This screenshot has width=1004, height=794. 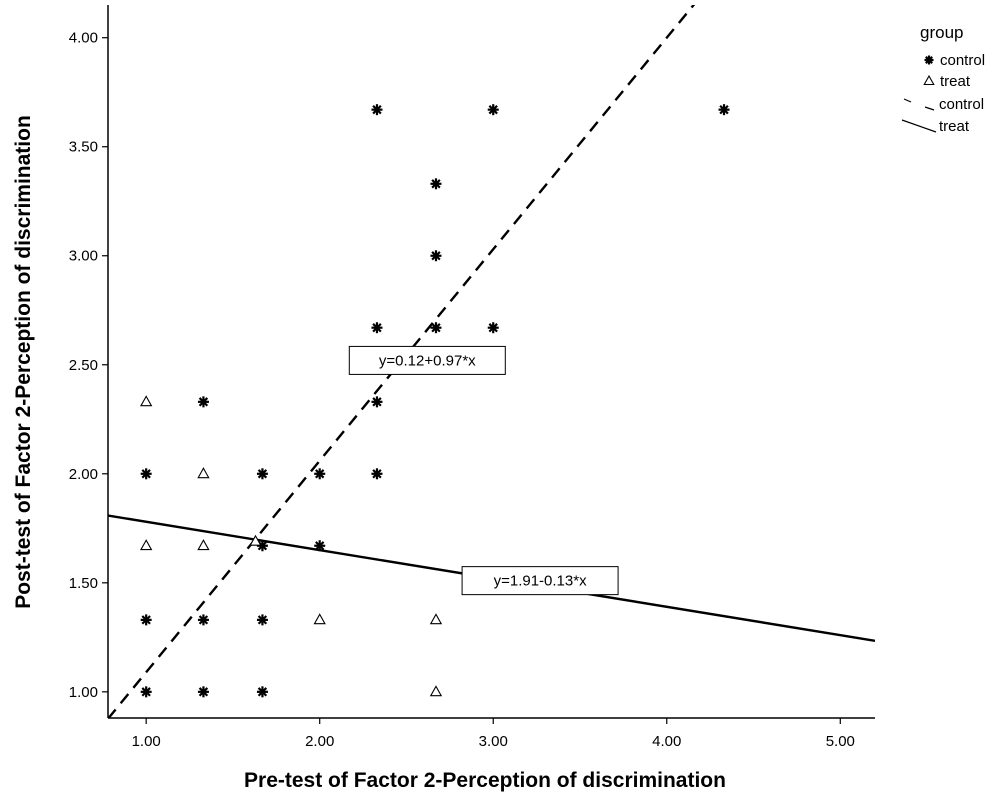 I want to click on equation-label: y=1.91-0.13*x, so click(x=540, y=581).